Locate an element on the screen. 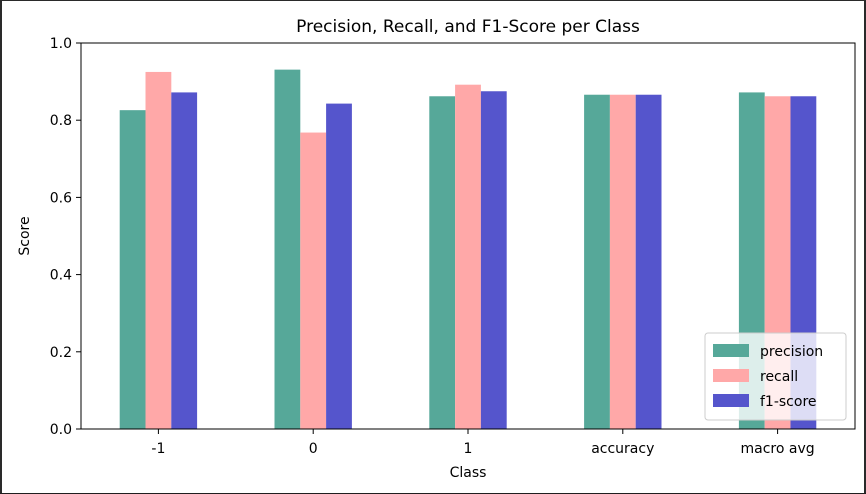 Image resolution: width=866 pixels, height=494 pixels. bar-precision--1 is located at coordinates (132, 269).